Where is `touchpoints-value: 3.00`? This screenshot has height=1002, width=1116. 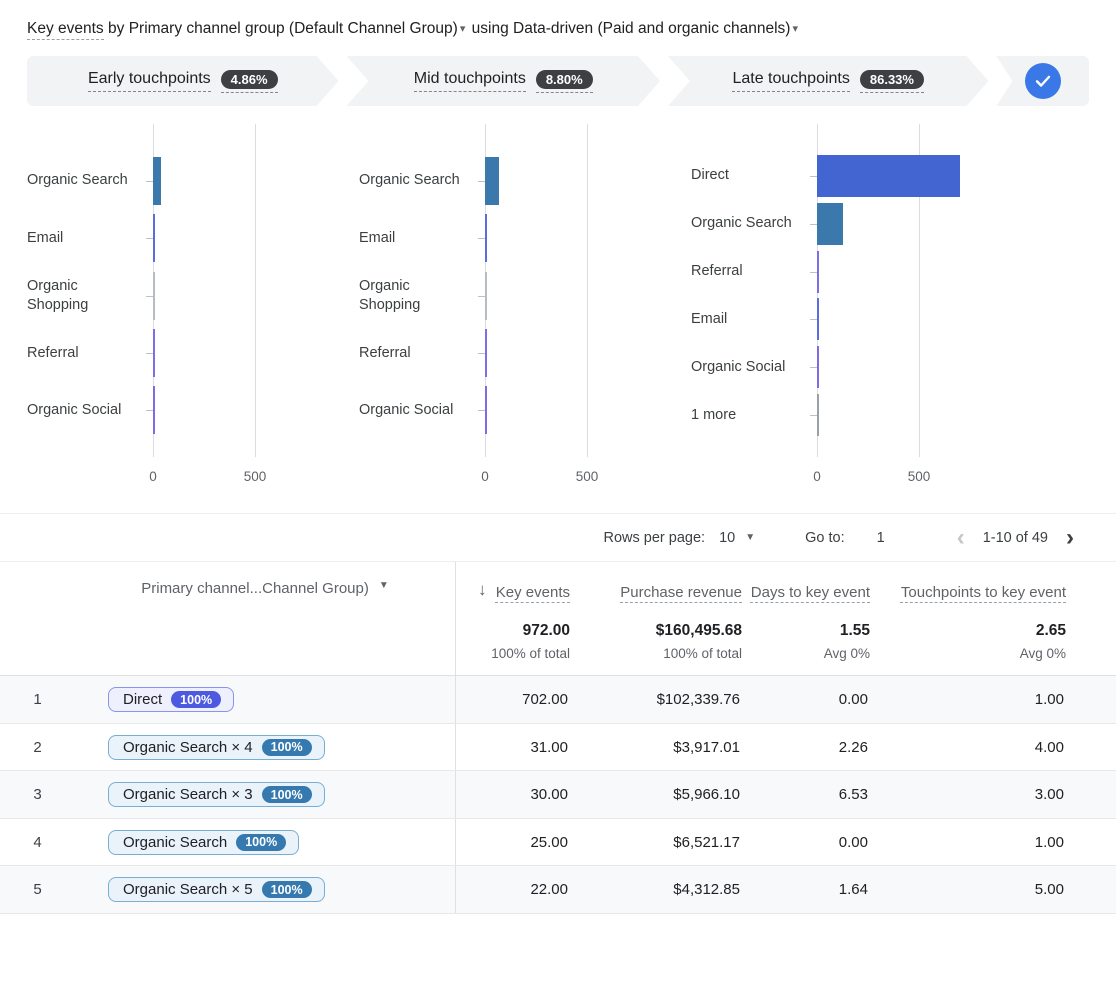
touchpoints-value: 3.00 is located at coordinates (1049, 794).